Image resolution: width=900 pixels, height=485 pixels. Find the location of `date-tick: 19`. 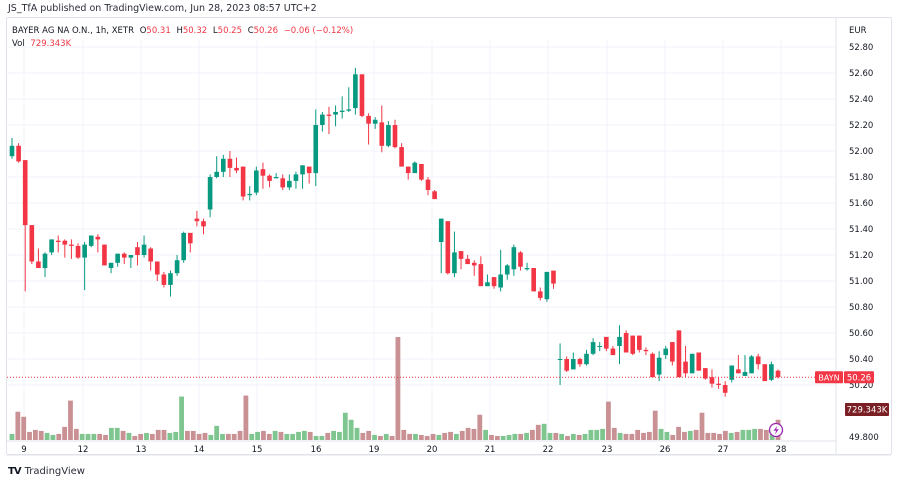

date-tick: 19 is located at coordinates (374, 450).